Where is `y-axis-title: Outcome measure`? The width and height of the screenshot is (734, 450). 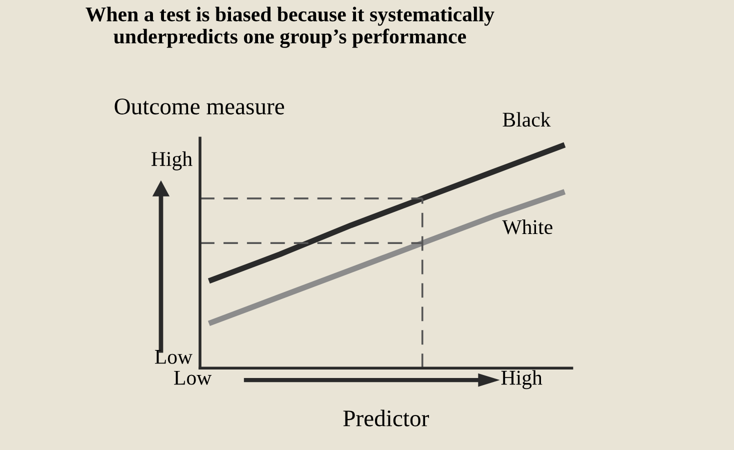
y-axis-title: Outcome measure is located at coordinates (199, 106).